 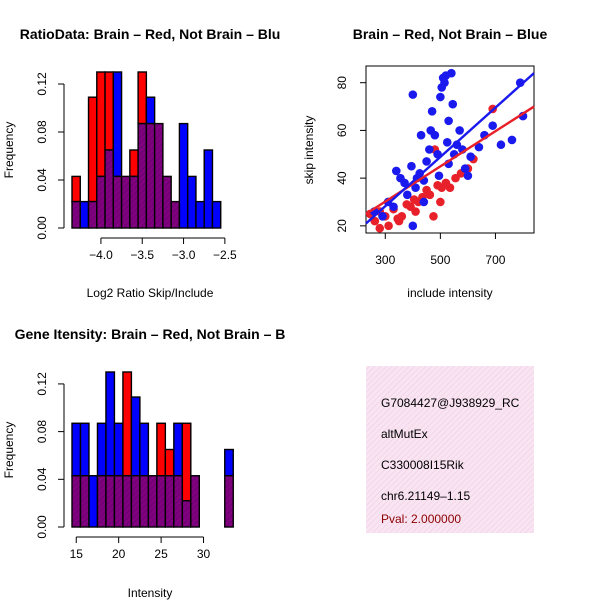 What do you see at coordinates (450, 160) in the screenshot?
I see `scatter-fit-line-brain` at bounding box center [450, 160].